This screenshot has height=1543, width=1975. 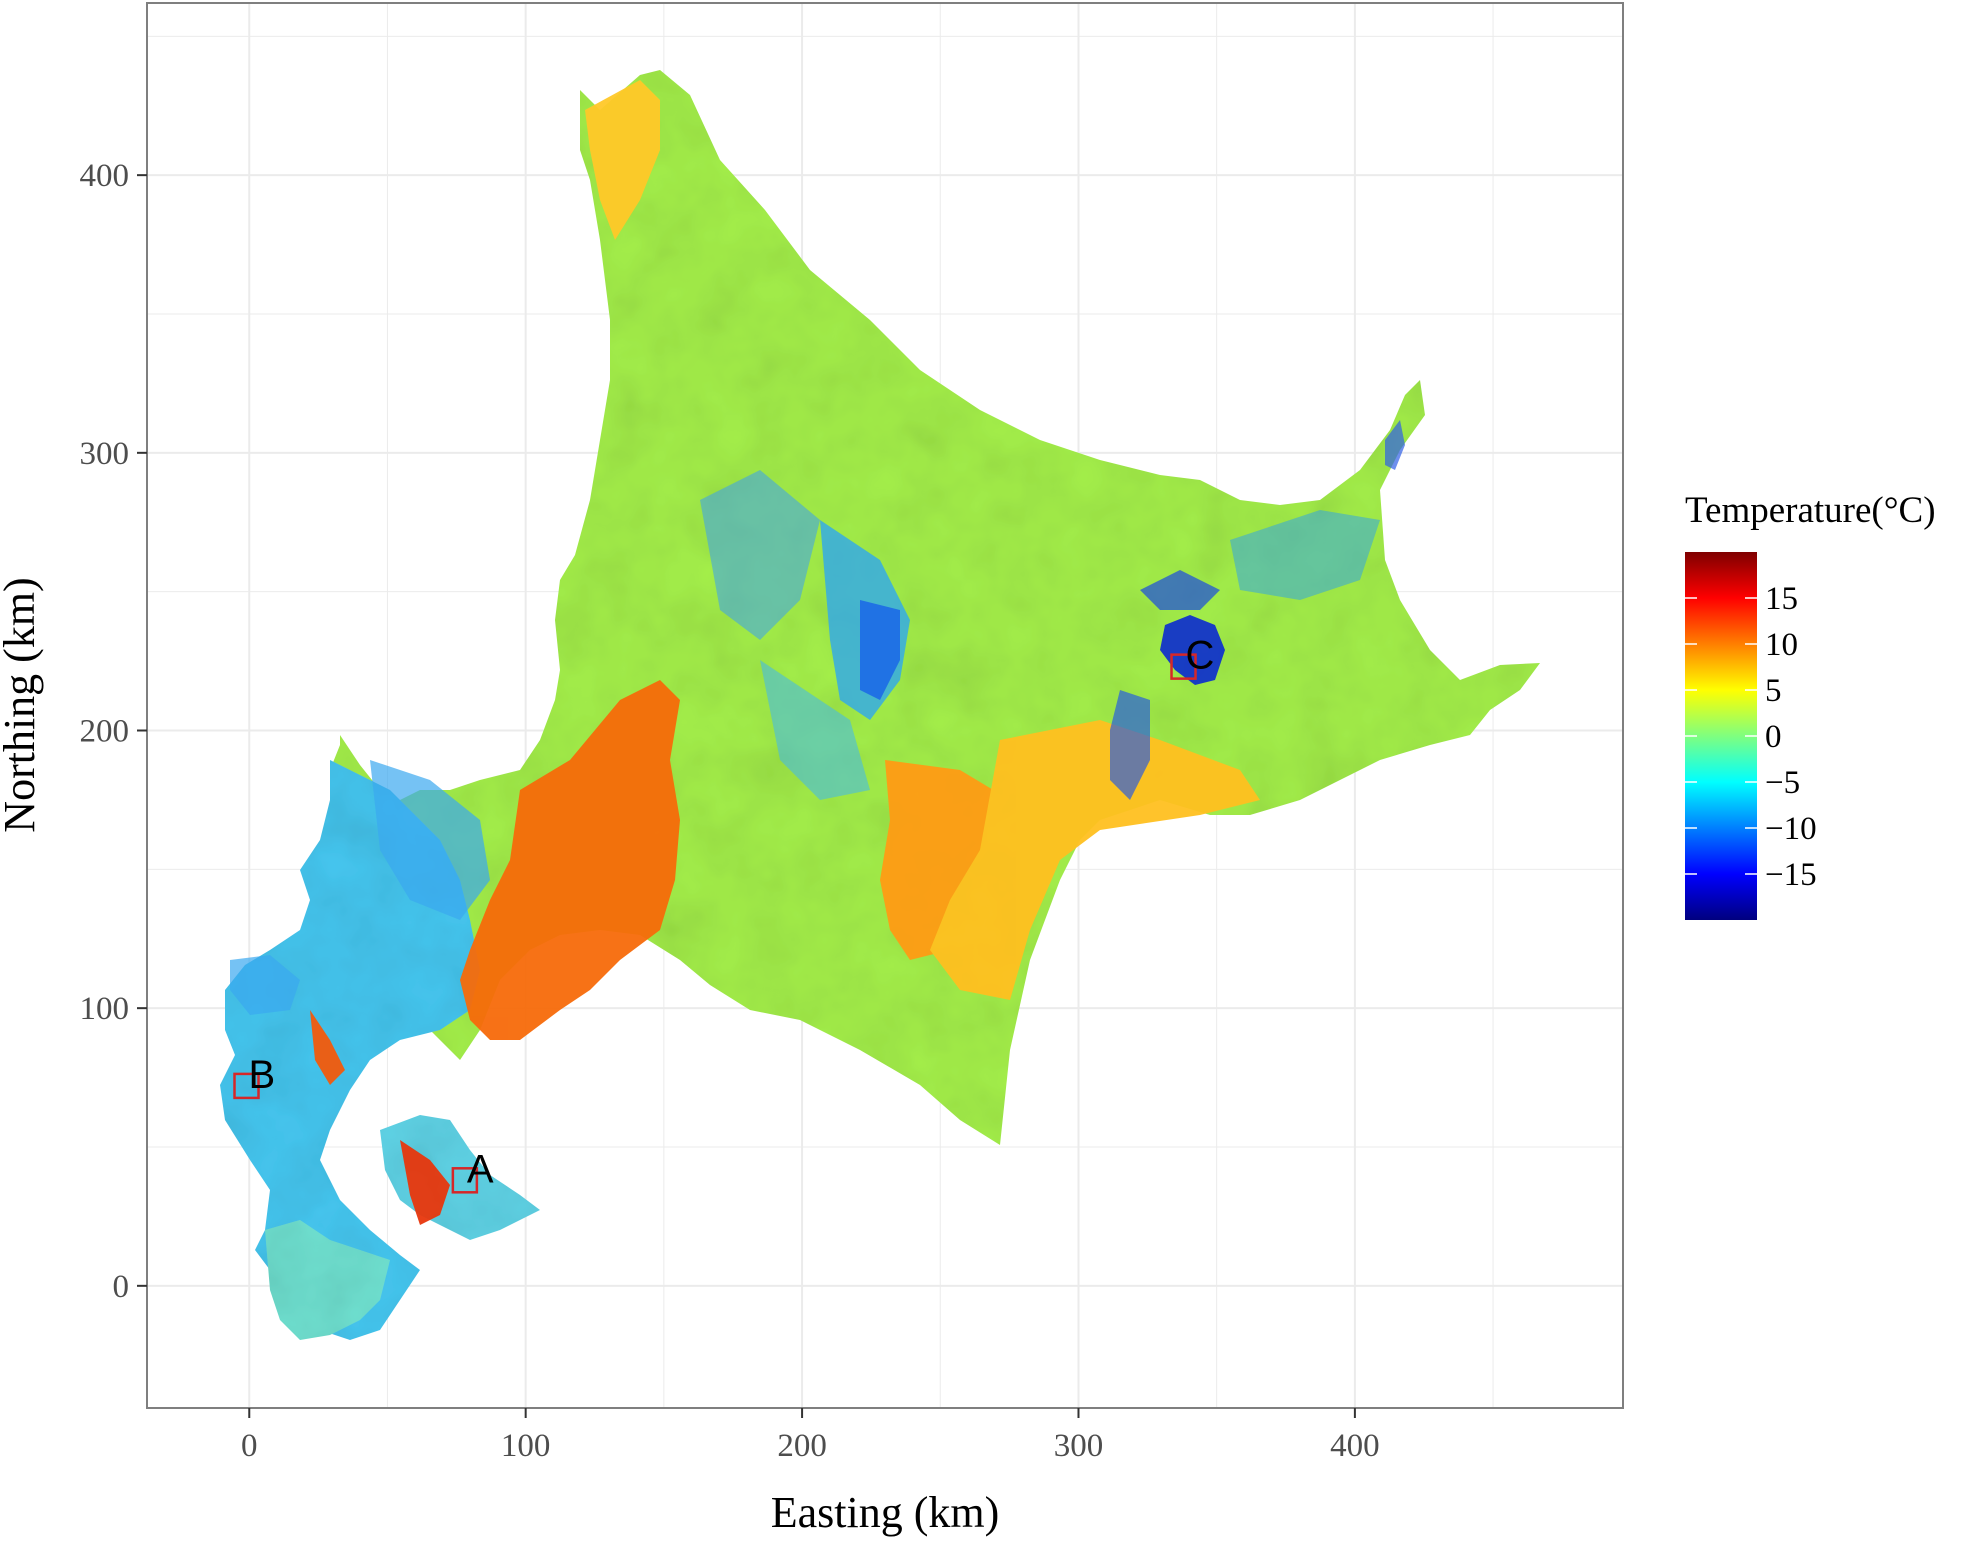 What do you see at coordinates (246, 1086) in the screenshot?
I see `site-box-b` at bounding box center [246, 1086].